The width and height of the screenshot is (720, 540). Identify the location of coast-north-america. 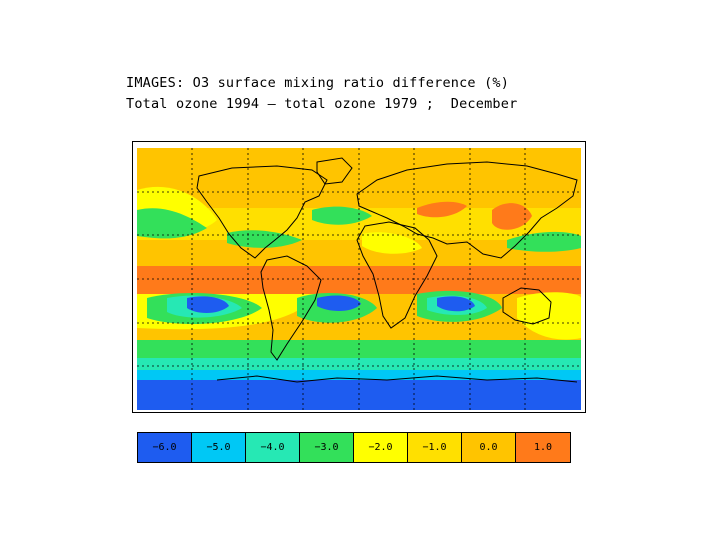
(262, 212).